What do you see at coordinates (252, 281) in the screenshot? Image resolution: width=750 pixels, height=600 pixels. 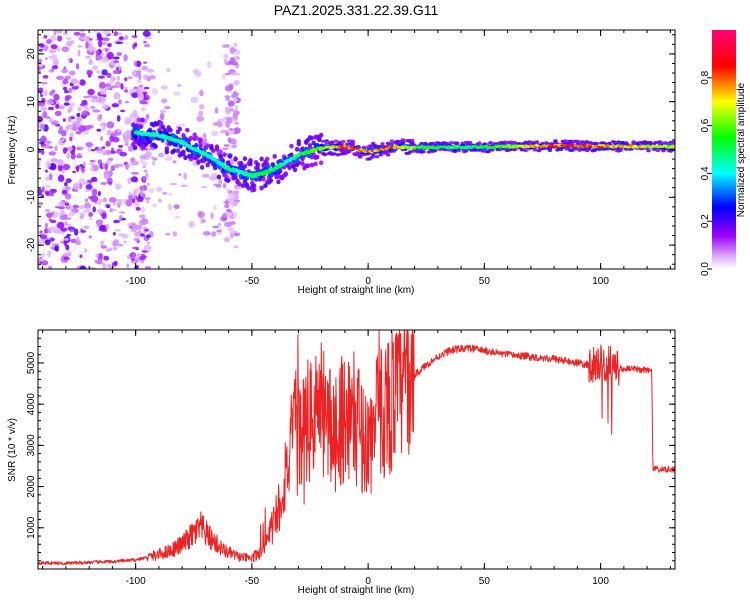 I see `x-tick-label: -50` at bounding box center [252, 281].